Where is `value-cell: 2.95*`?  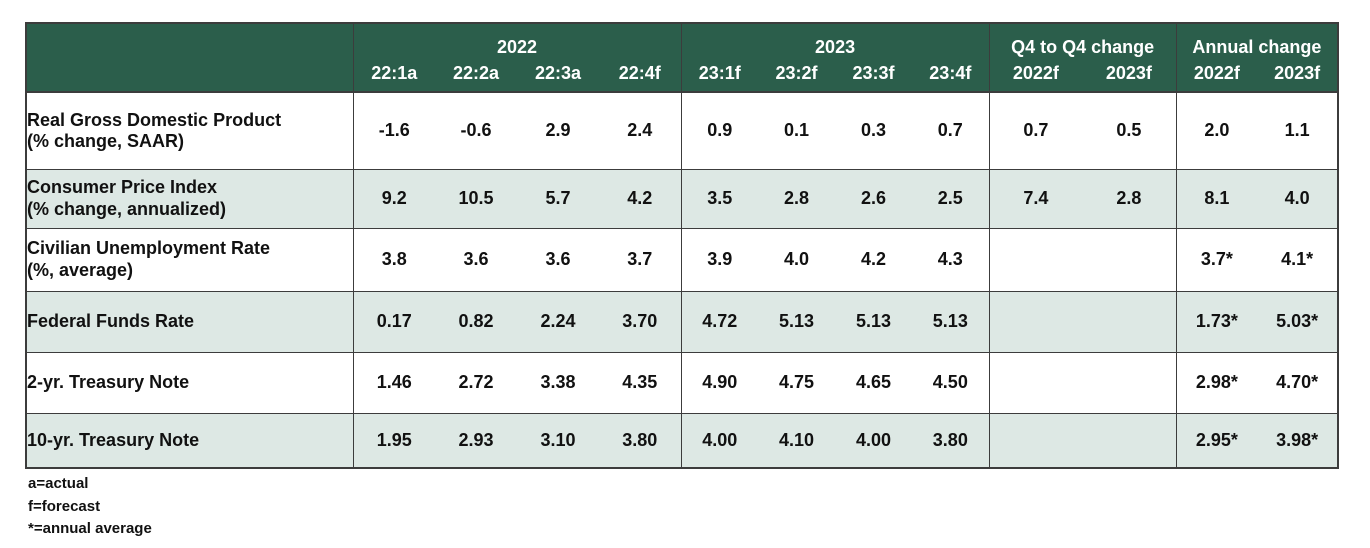 value-cell: 2.95* is located at coordinates (1216, 440).